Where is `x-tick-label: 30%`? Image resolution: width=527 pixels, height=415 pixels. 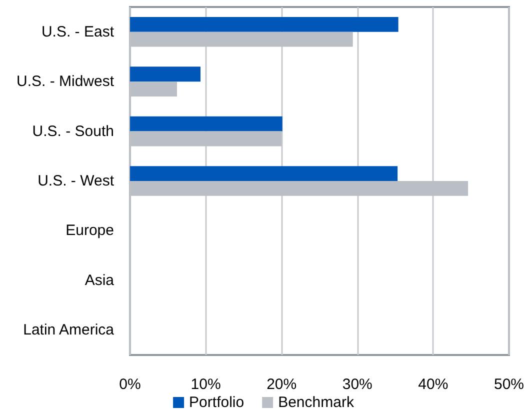 x-tick-label: 30% is located at coordinates (357, 384).